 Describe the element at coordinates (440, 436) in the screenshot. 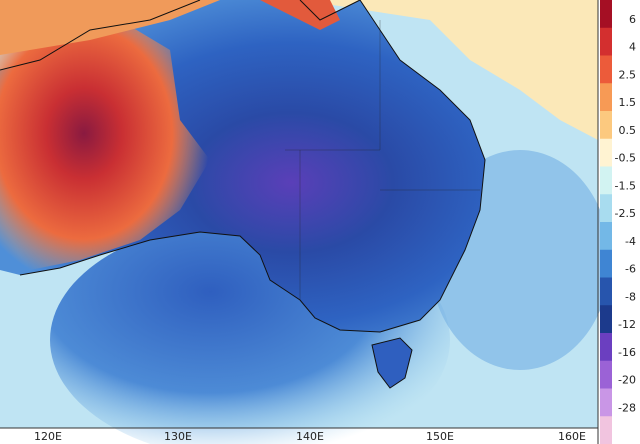

I see `x-tick-label: 150E` at that location.